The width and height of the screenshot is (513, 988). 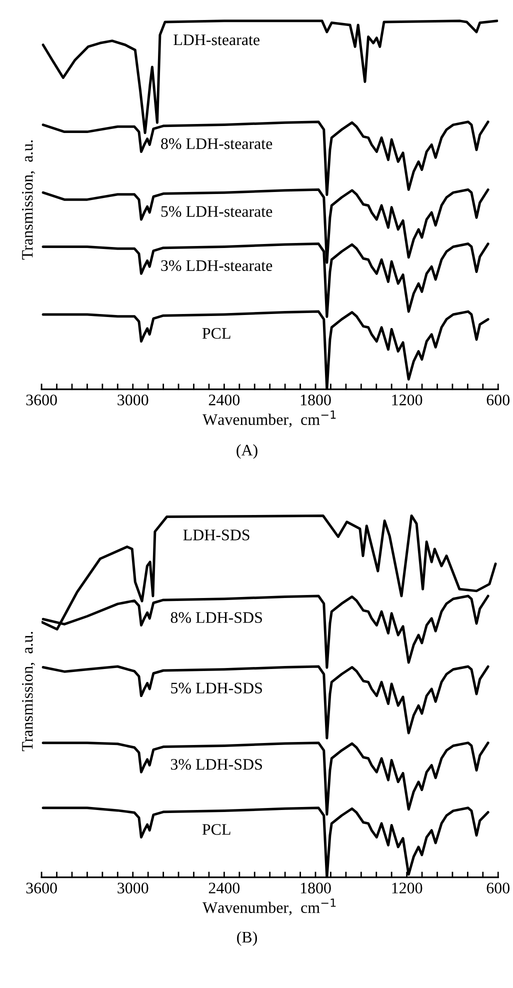 I want to click on series-label: 3% LDH-SDS, so click(x=216, y=764).